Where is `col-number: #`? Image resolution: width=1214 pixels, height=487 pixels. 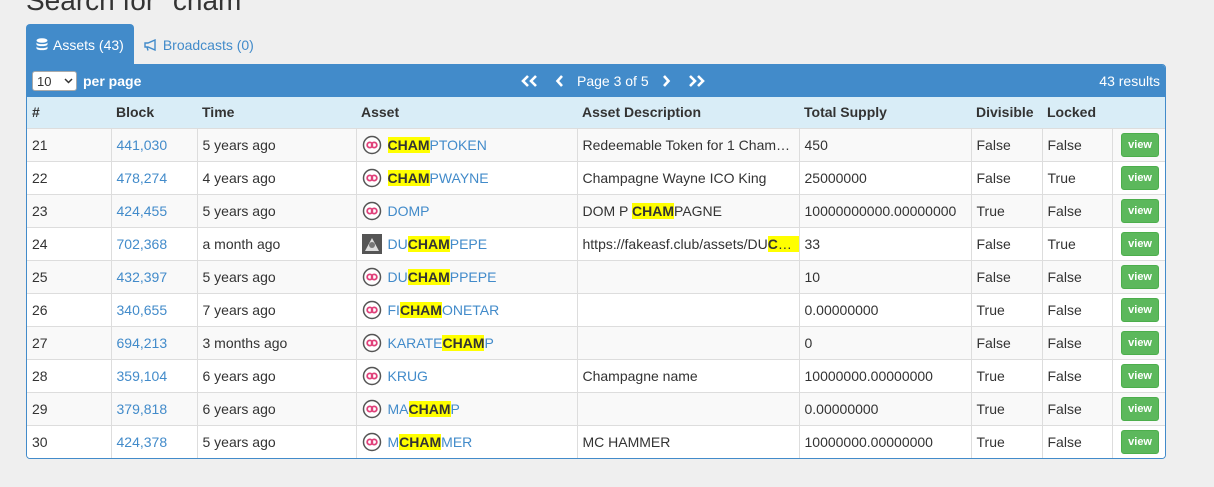 col-number: # is located at coordinates (36, 112).